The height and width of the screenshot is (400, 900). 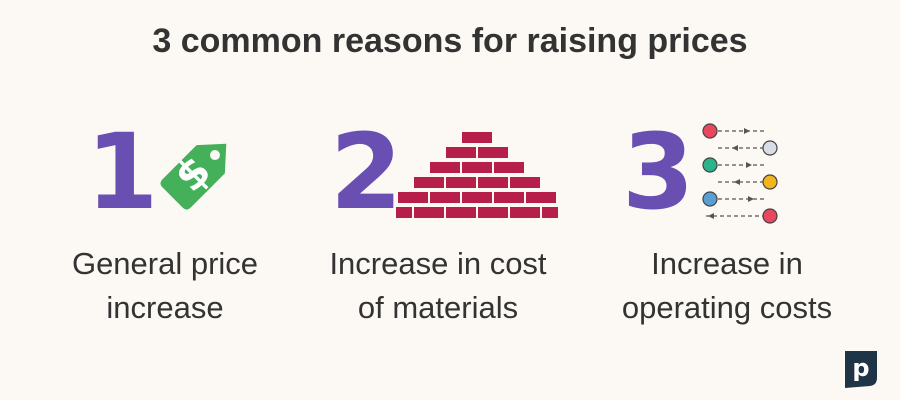 I want to click on price-tag-dollar-icon: $, so click(x=193, y=176).